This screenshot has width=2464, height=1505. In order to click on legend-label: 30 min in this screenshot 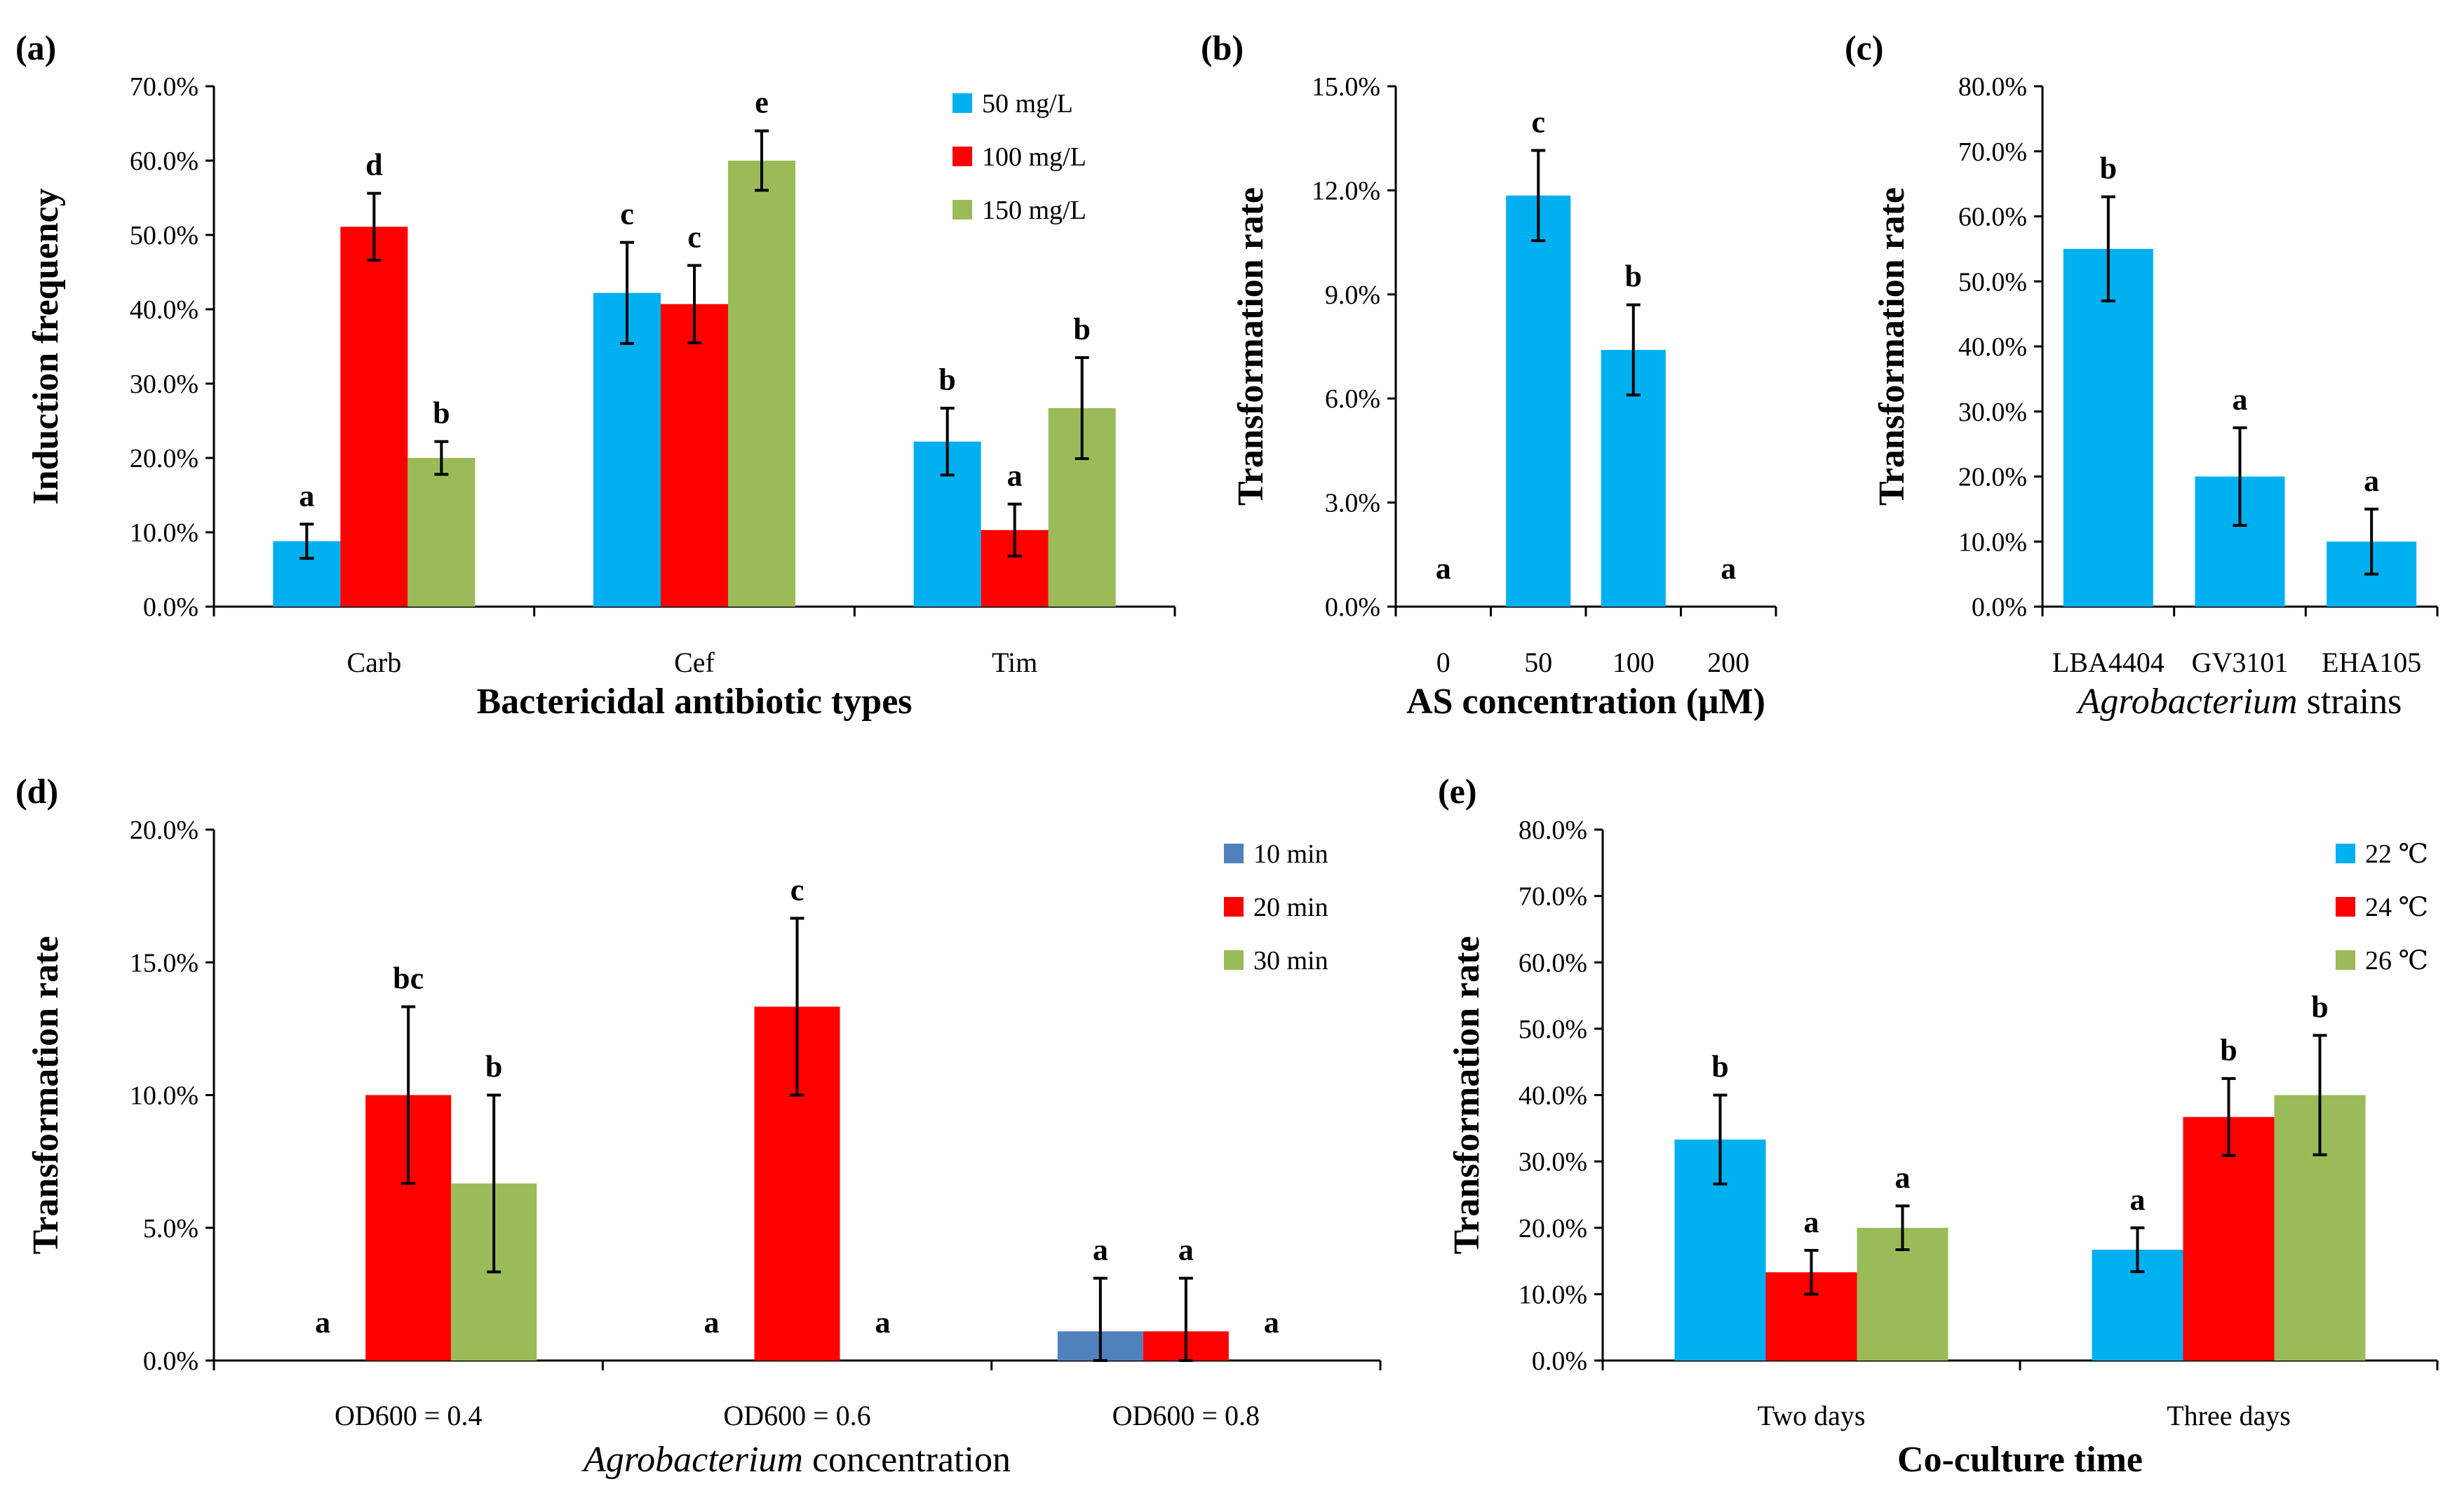, I will do `click(1290, 961)`.